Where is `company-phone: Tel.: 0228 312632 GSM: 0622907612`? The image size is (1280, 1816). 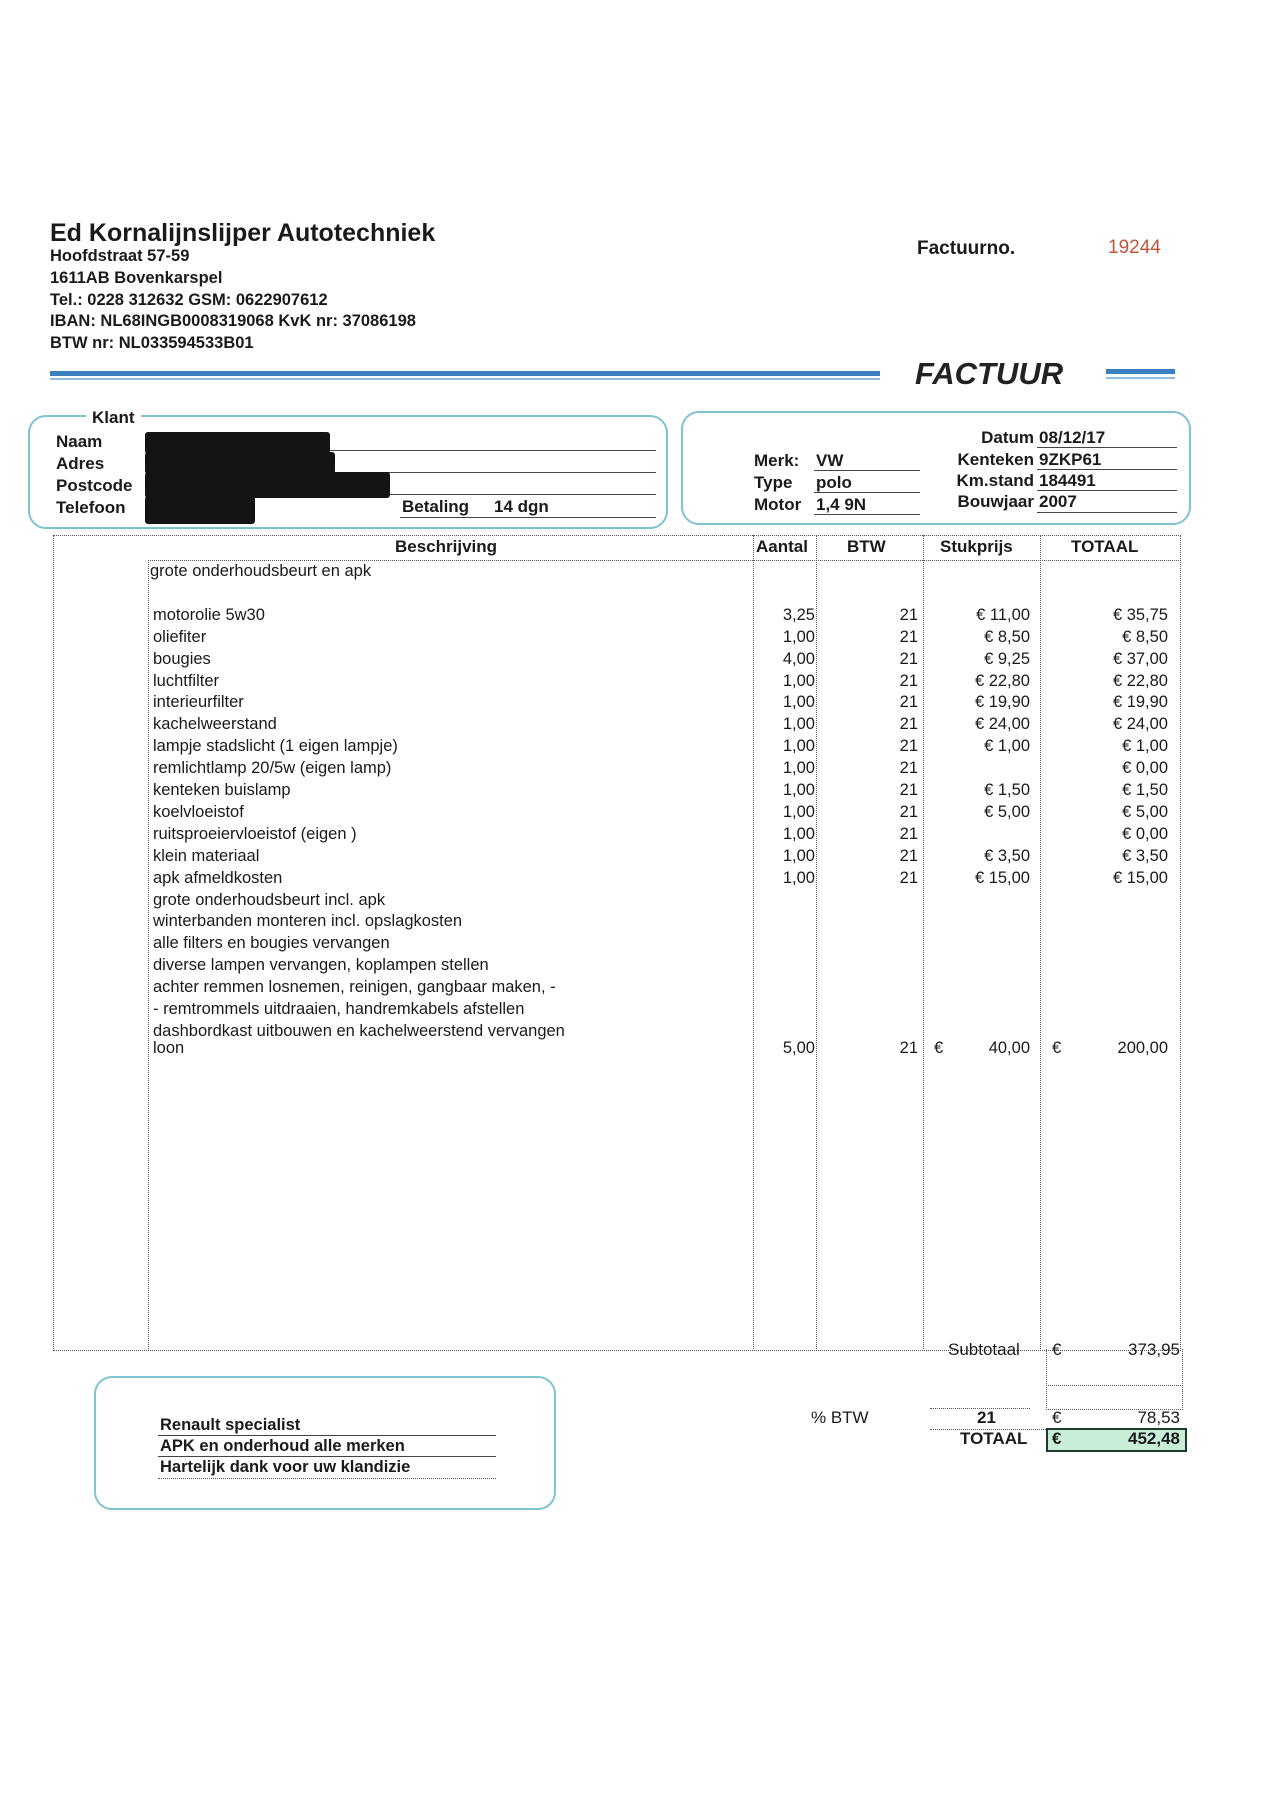 company-phone: Tel.: 0228 312632 GSM: 0622907612 is located at coordinates (189, 300).